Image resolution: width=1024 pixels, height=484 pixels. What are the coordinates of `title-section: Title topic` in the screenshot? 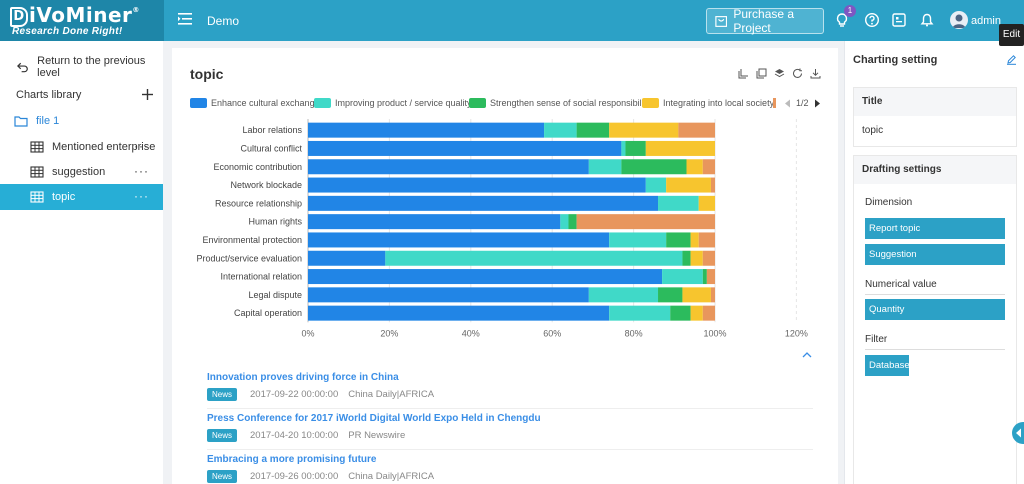 It's located at (935, 117).